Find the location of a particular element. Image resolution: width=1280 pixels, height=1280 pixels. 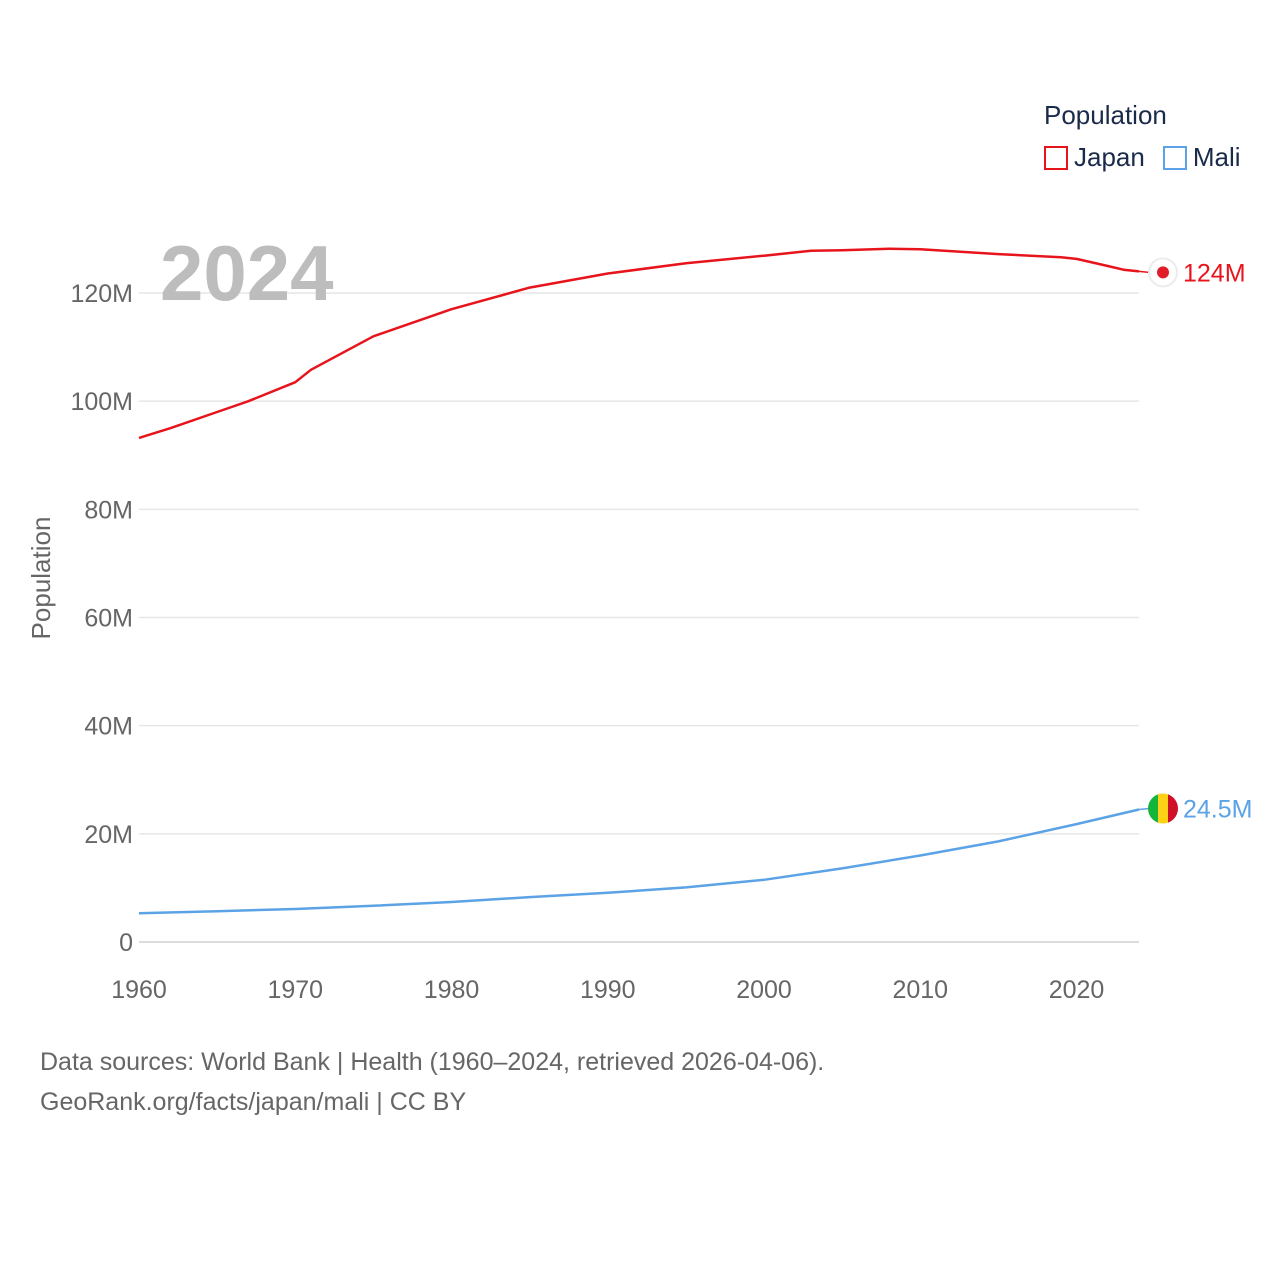

y-tick-label: 20M is located at coordinates (108, 835).